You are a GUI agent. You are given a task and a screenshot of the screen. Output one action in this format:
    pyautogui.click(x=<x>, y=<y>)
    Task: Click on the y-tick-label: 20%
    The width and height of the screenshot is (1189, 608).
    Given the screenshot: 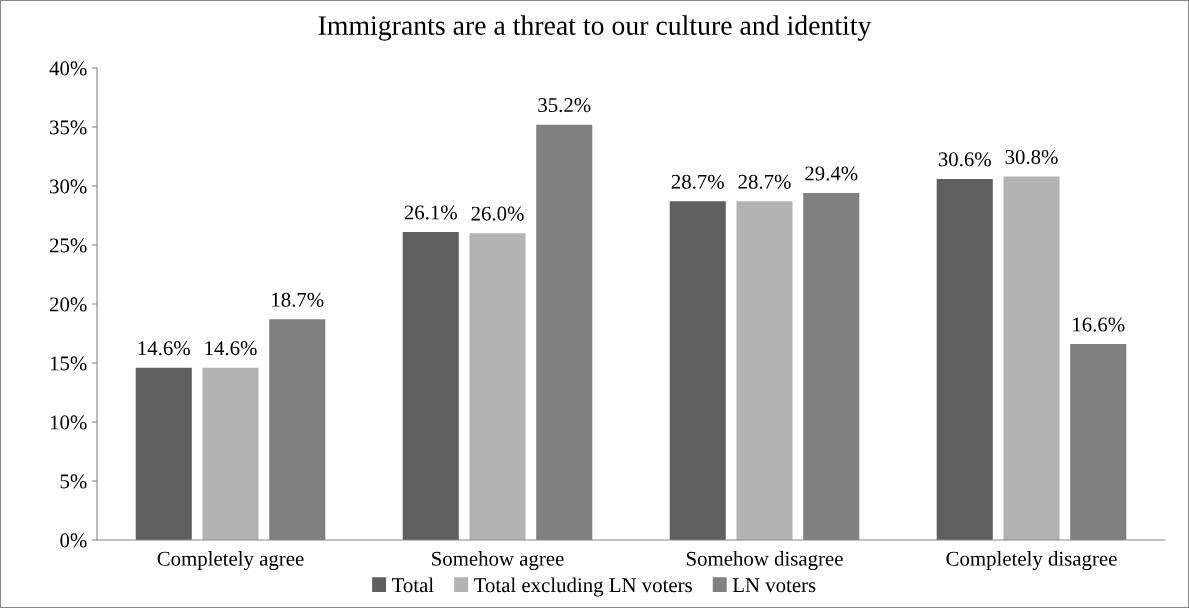 What is the action you would take?
    pyautogui.click(x=68, y=304)
    